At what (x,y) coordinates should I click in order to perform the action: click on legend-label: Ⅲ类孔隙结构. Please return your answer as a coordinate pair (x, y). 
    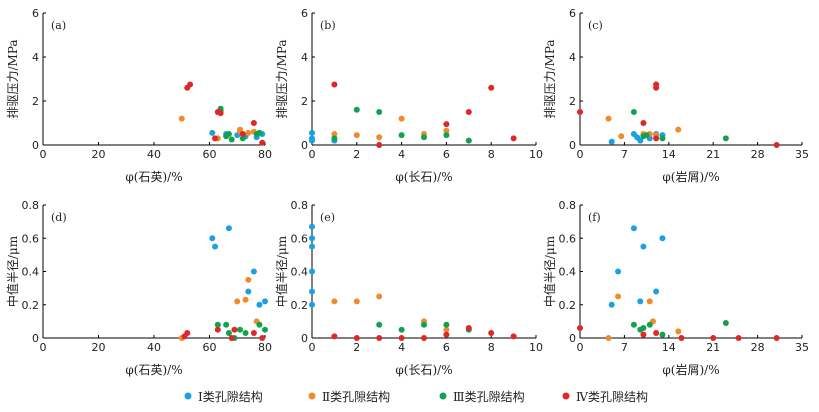
    Looking at the image, I should click on (489, 396).